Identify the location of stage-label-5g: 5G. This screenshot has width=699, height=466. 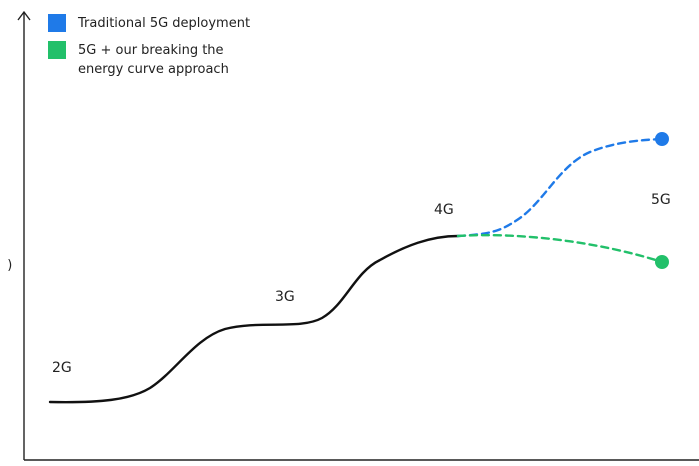
(661, 200).